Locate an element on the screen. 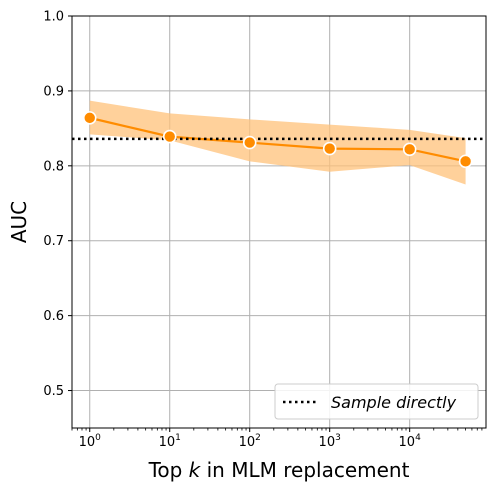 This screenshot has height=496, width=498. x-tick-label-4: 10⁴ is located at coordinates (410, 441).